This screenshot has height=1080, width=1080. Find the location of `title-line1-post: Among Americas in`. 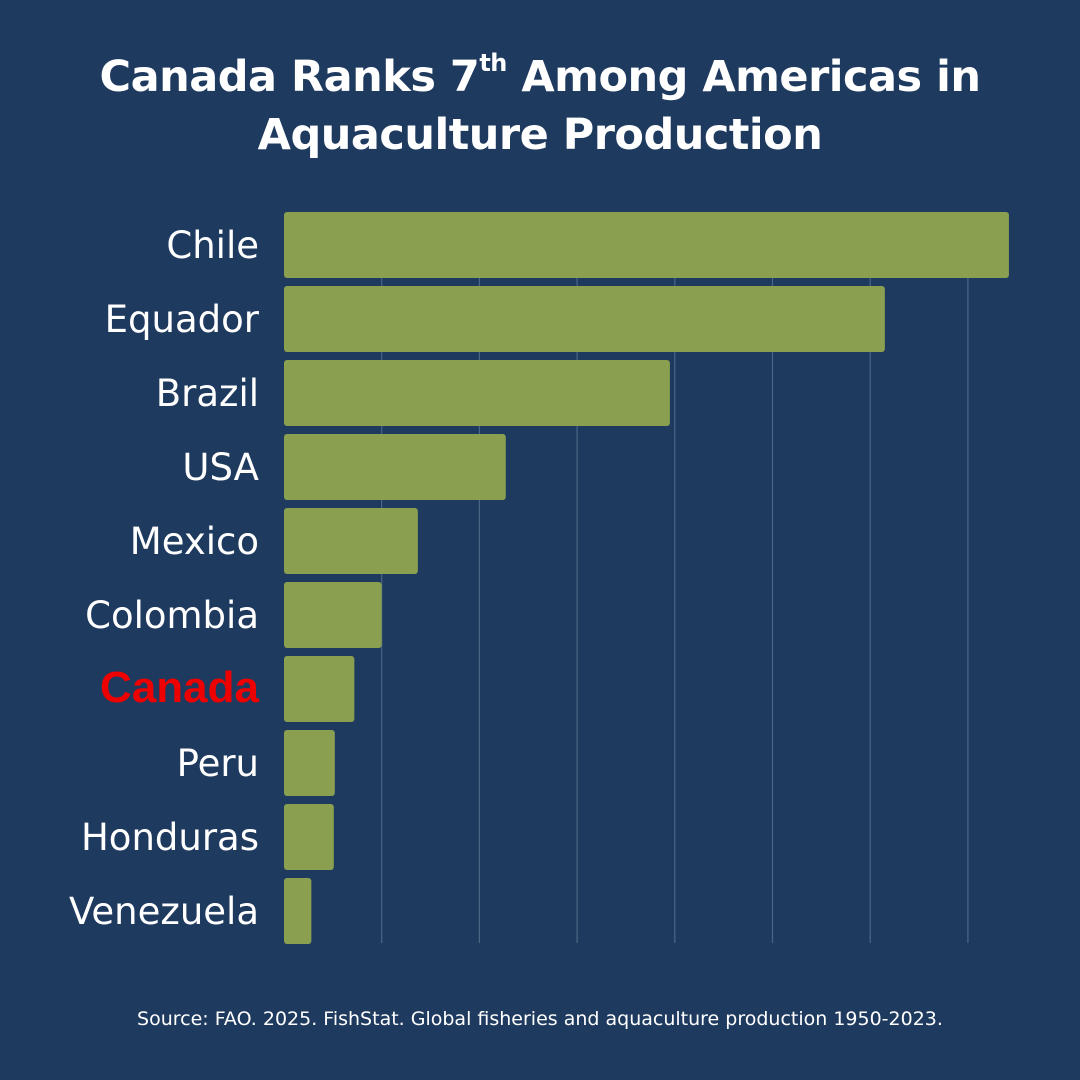

title-line1-post: Among Americas in is located at coordinates (743, 77).